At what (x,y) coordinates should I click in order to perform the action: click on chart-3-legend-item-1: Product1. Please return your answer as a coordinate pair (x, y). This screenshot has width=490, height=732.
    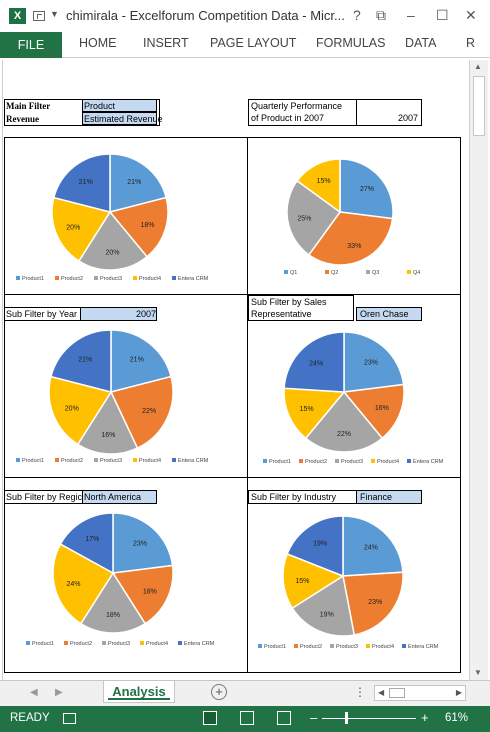
    Looking at the image, I should click on (33, 461).